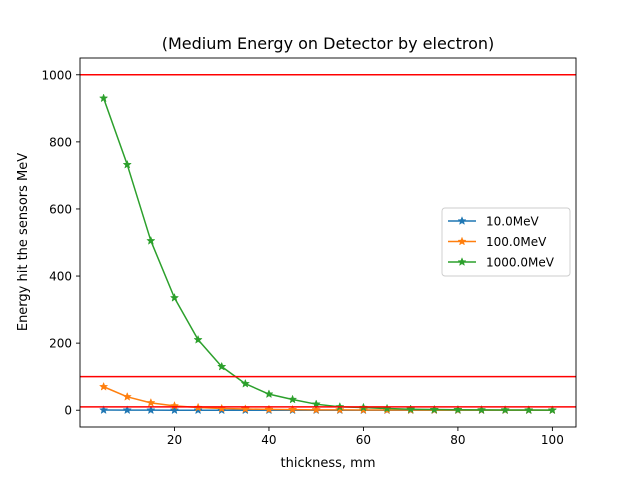  I want to click on y-tick-label-0: 0, so click(68, 411).